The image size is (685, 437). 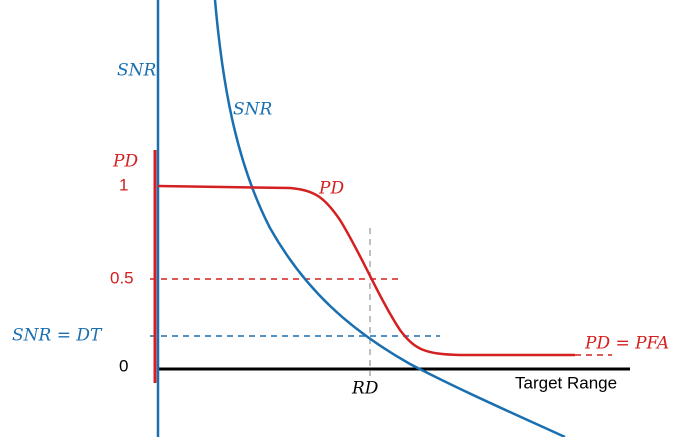 What do you see at coordinates (122, 277) in the screenshot?
I see `pd-tick-label: 0.5` at bounding box center [122, 277].